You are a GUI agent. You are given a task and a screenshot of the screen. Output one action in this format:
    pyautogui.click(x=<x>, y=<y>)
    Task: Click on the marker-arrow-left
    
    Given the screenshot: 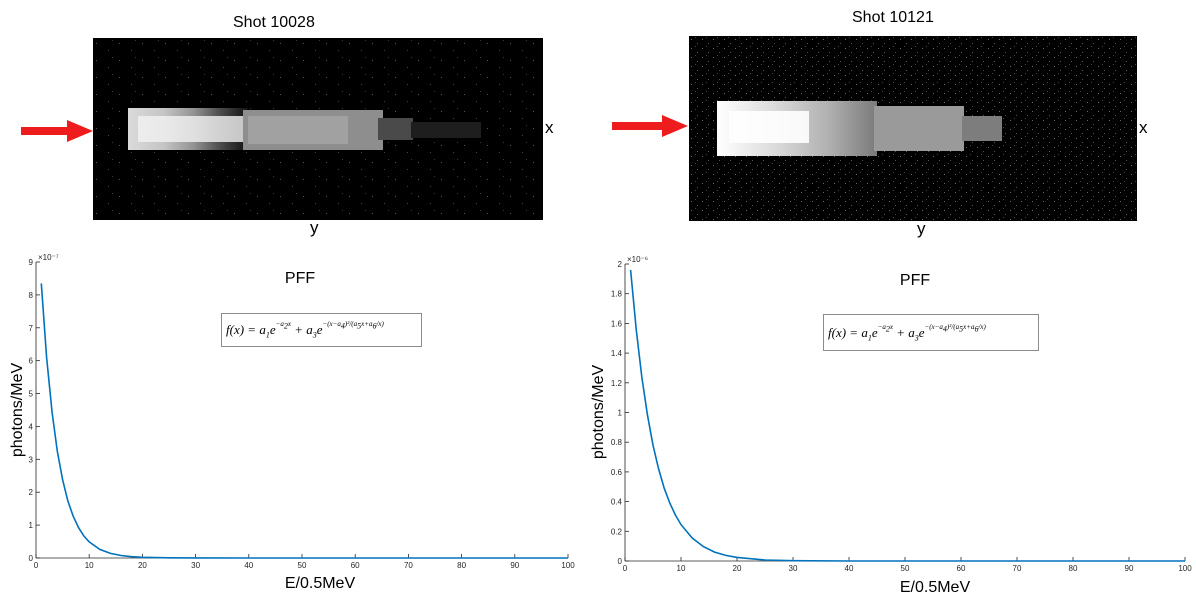 What is the action you would take?
    pyautogui.click(x=57, y=131)
    